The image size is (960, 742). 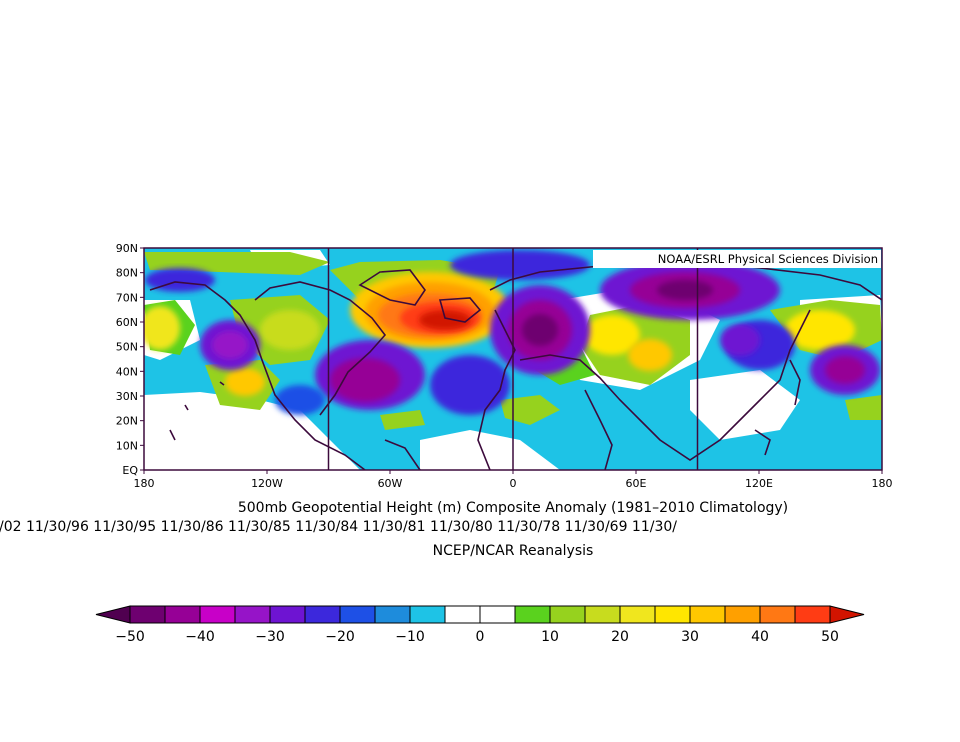 What do you see at coordinates (127, 396) in the screenshot?
I see `lat-tick-label: 30N` at bounding box center [127, 396].